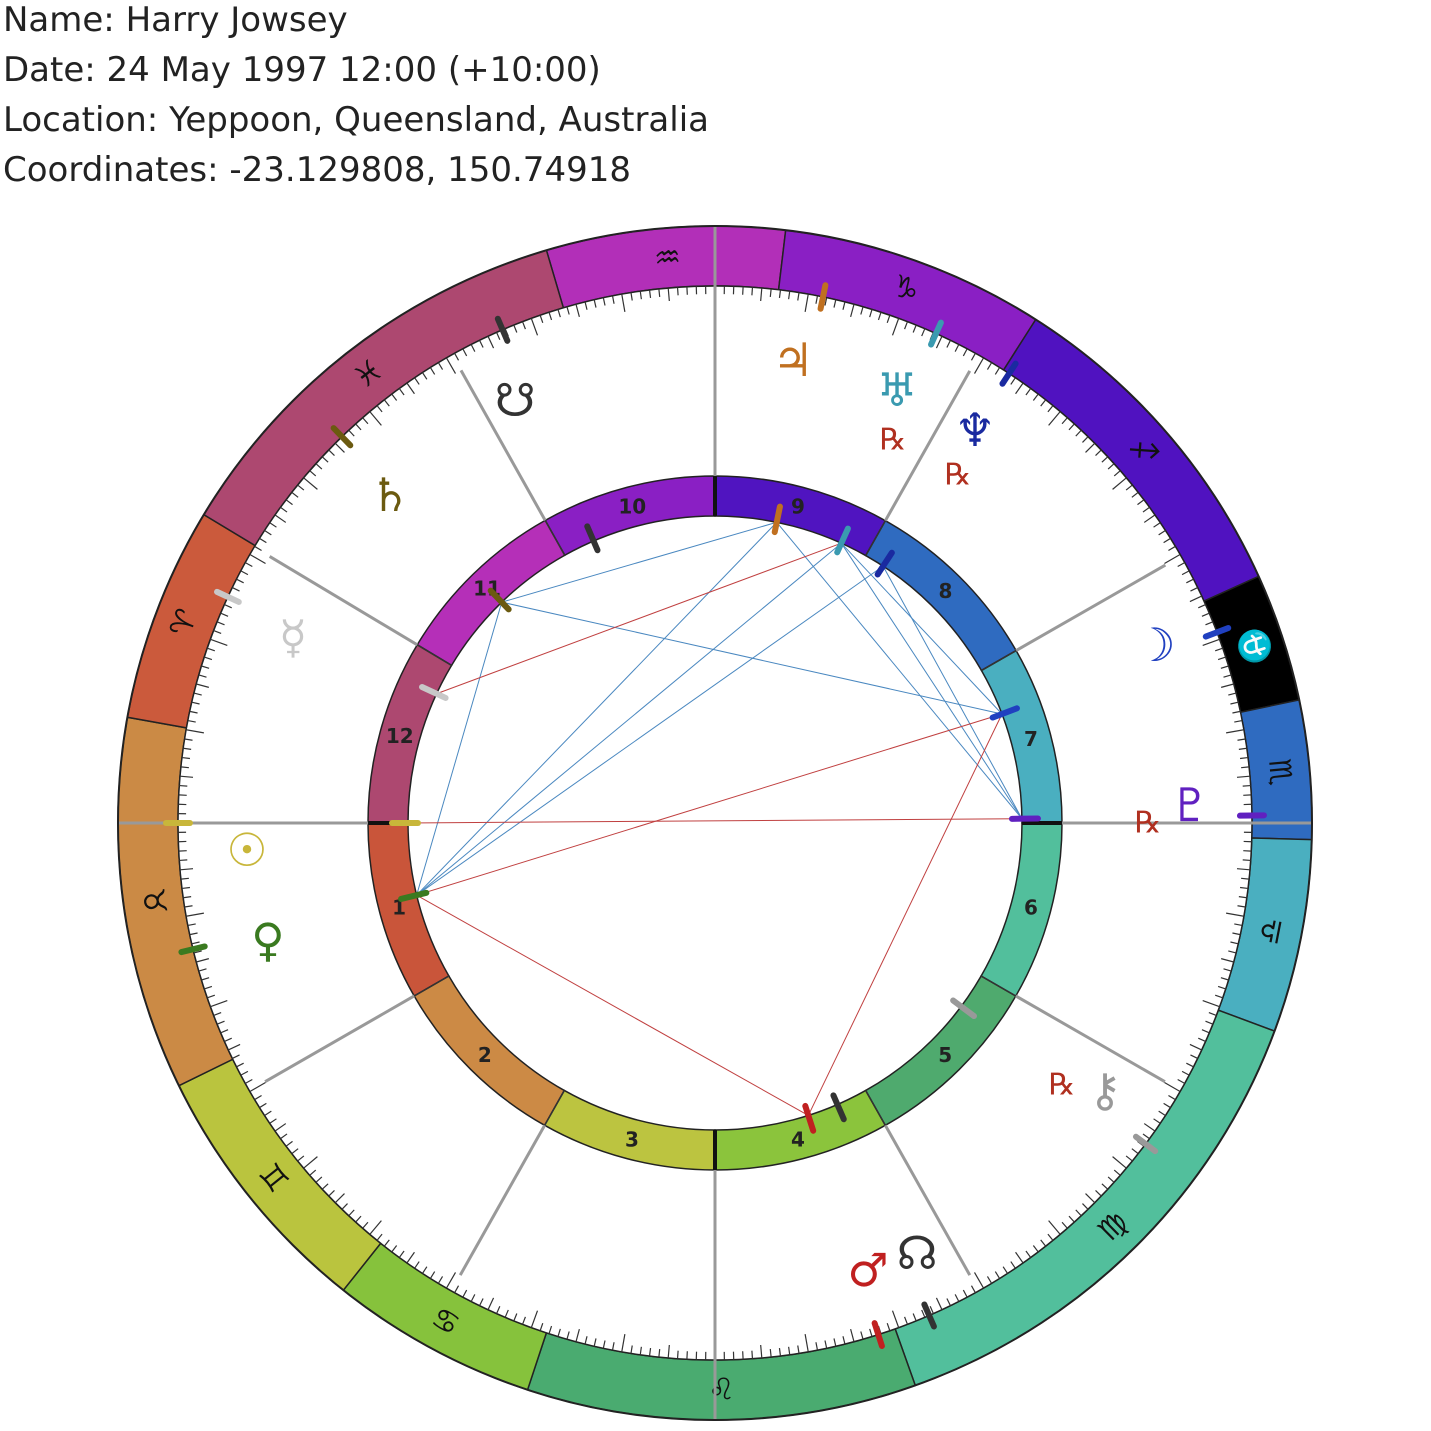 This screenshot has width=1431, height=1431. Describe the element at coordinates (867, 1270) in the screenshot. I see `planet-glyph: ♂` at that location.